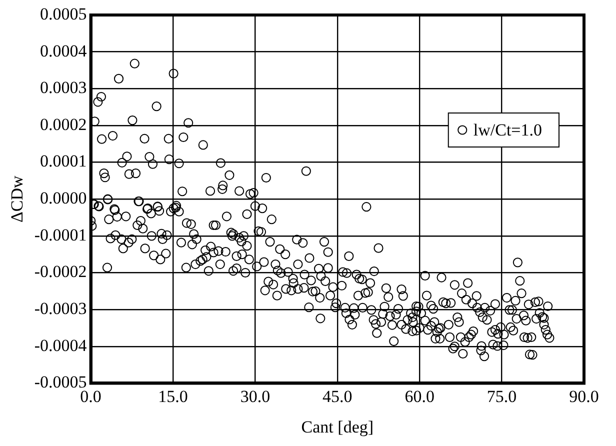 This screenshot has width=616, height=446. What do you see at coordinates (507, 130) in the screenshot?
I see `legend-label: lw/Ct=1.0` at bounding box center [507, 130].